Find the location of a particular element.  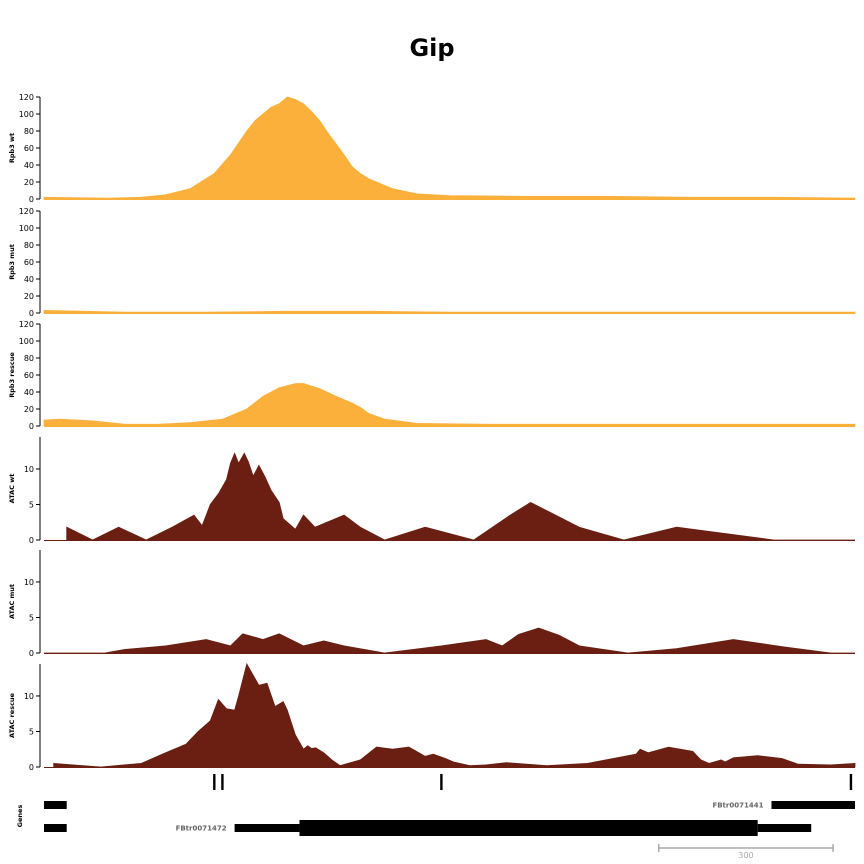

track-label-genes: Genes is located at coordinates (20, 816).